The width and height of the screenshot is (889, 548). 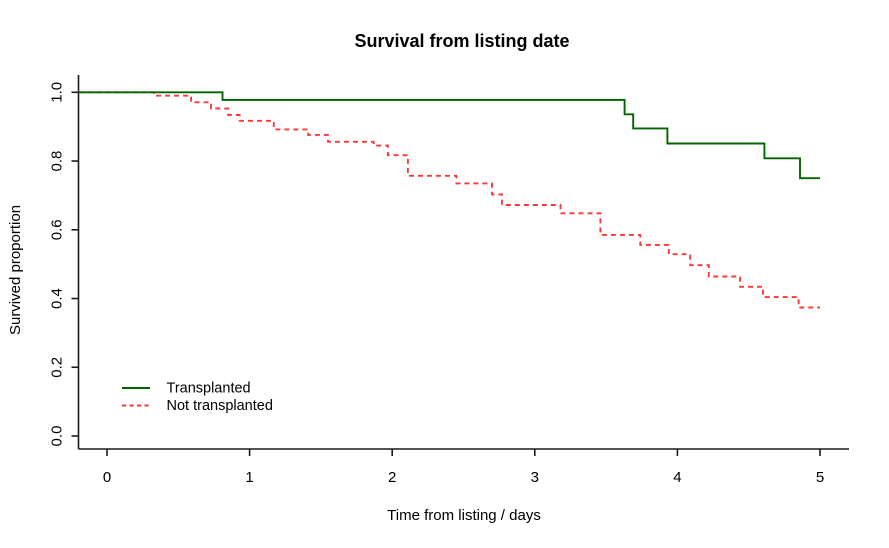 I want to click on x-tick-label: 3, so click(x=535, y=477).